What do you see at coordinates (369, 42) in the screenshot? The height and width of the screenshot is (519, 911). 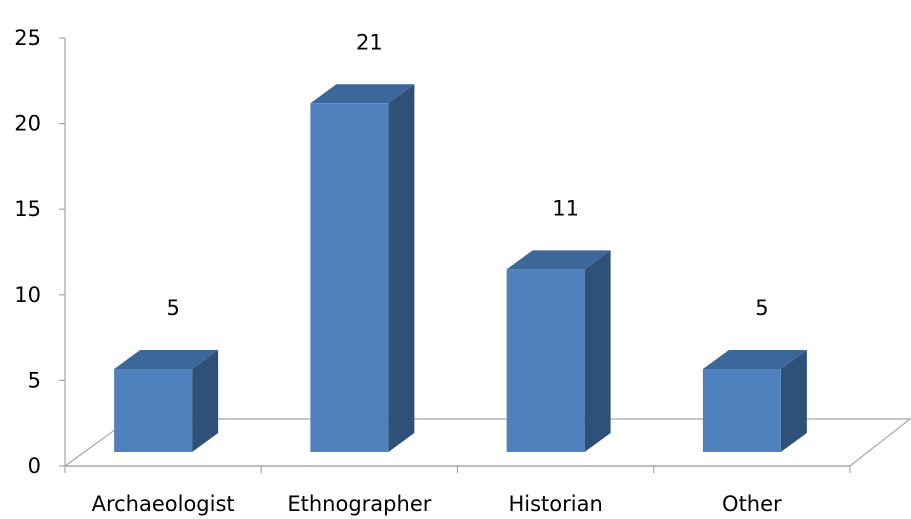 I see `data-label-ethnographer: 21` at bounding box center [369, 42].